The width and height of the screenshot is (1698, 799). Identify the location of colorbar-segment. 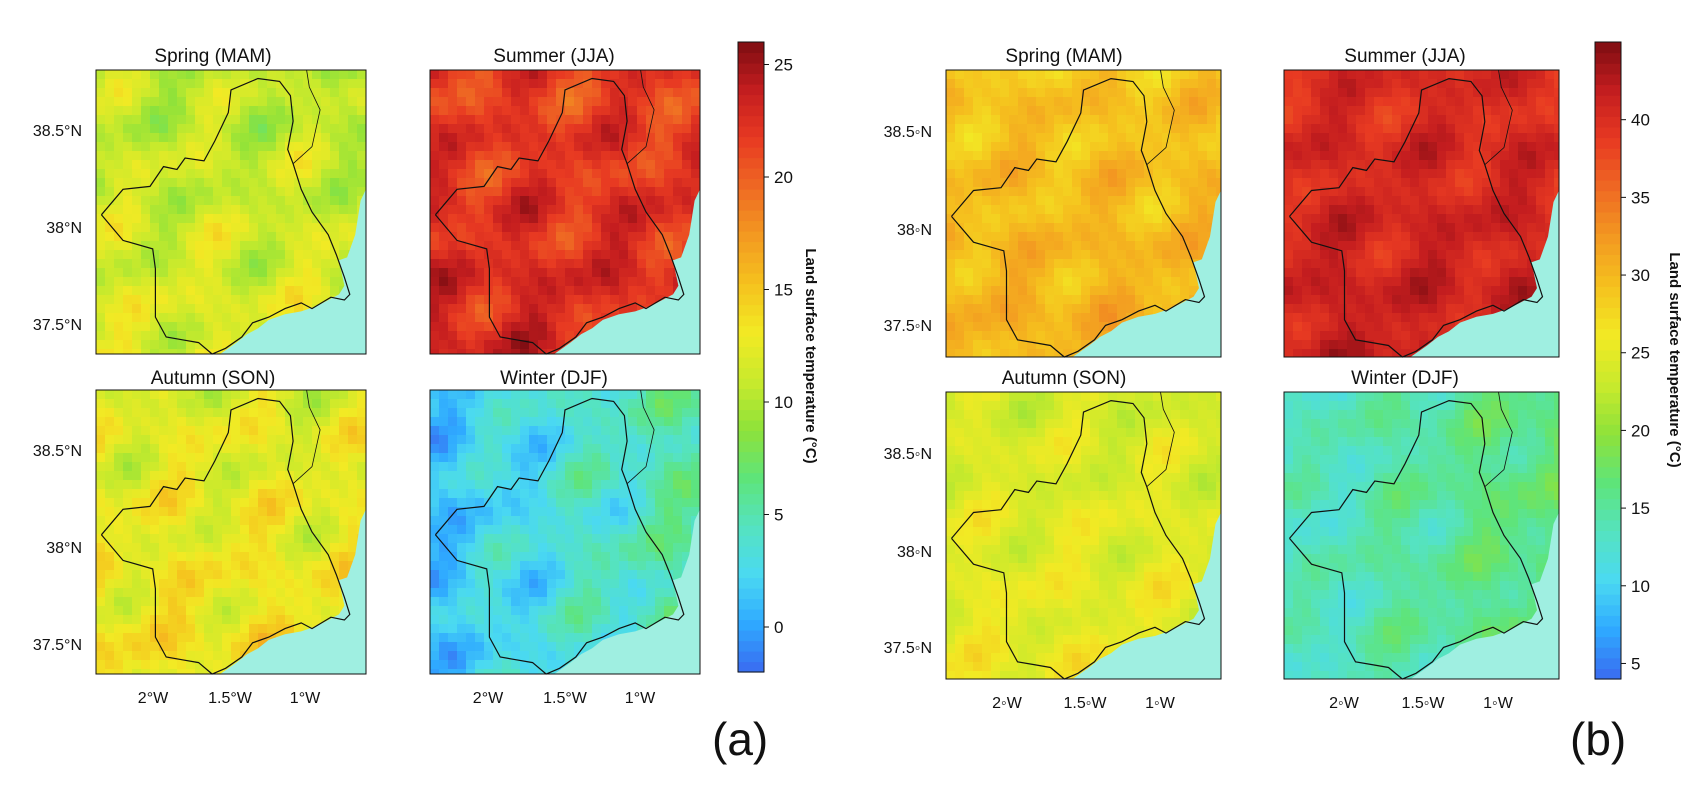
(751, 552).